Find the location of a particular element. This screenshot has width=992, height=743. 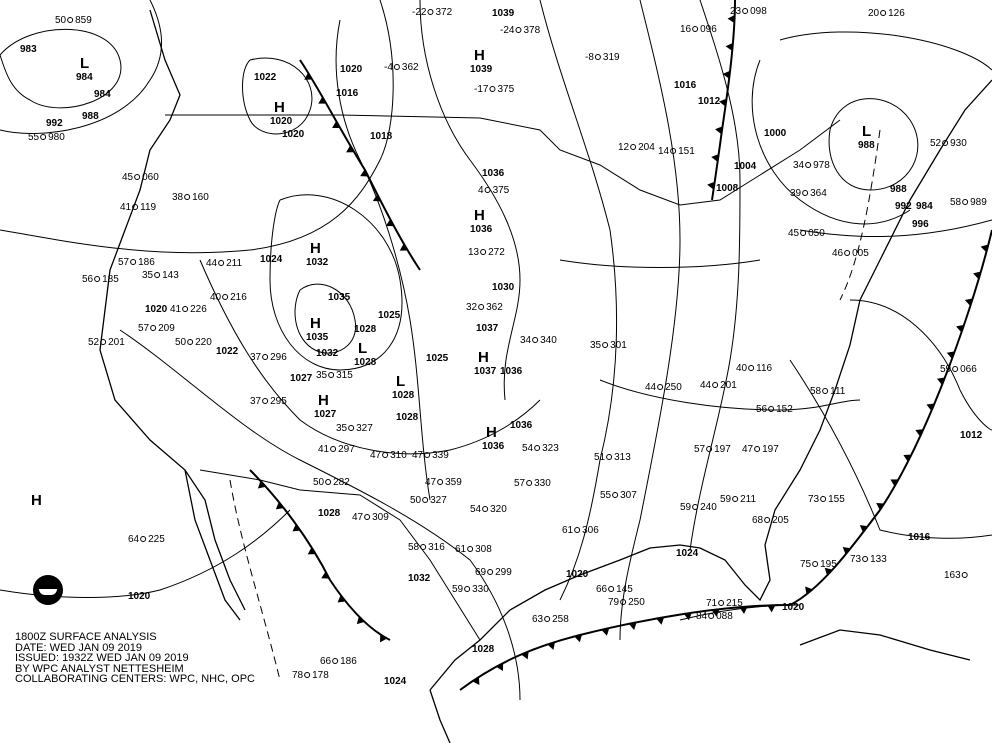

station-plot: 57 330 is located at coordinates (532, 483).